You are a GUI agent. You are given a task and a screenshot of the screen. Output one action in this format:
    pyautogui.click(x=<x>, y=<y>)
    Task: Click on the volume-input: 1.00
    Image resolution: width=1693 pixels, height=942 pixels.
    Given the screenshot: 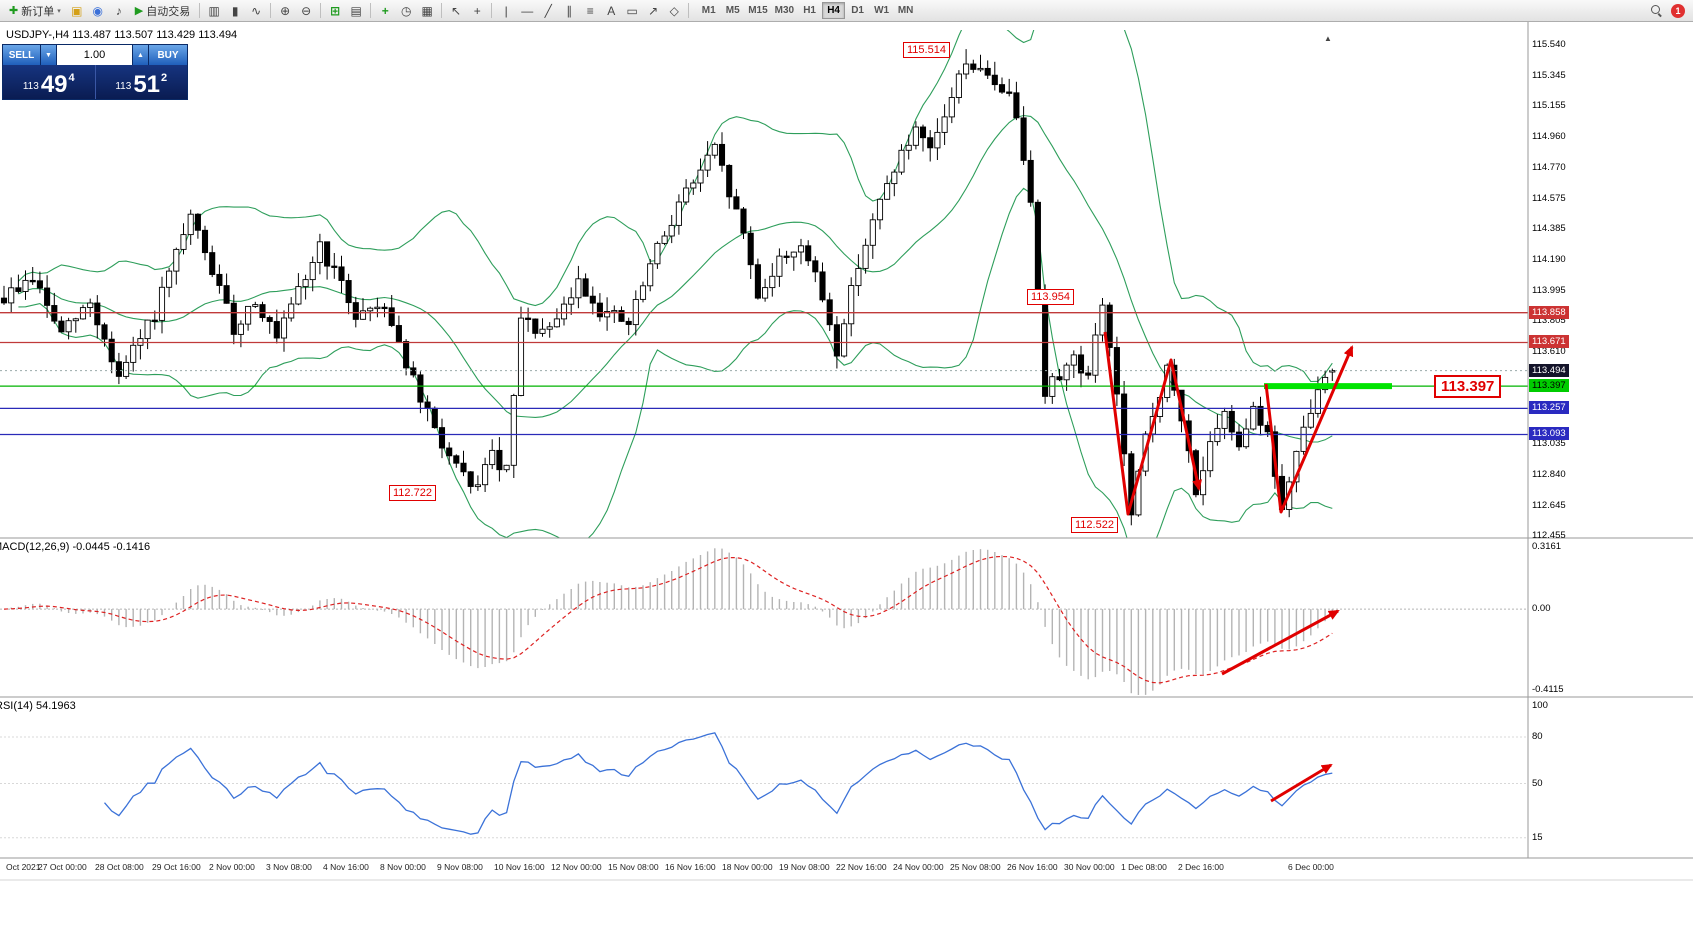 What is the action you would take?
    pyautogui.click(x=95, y=55)
    